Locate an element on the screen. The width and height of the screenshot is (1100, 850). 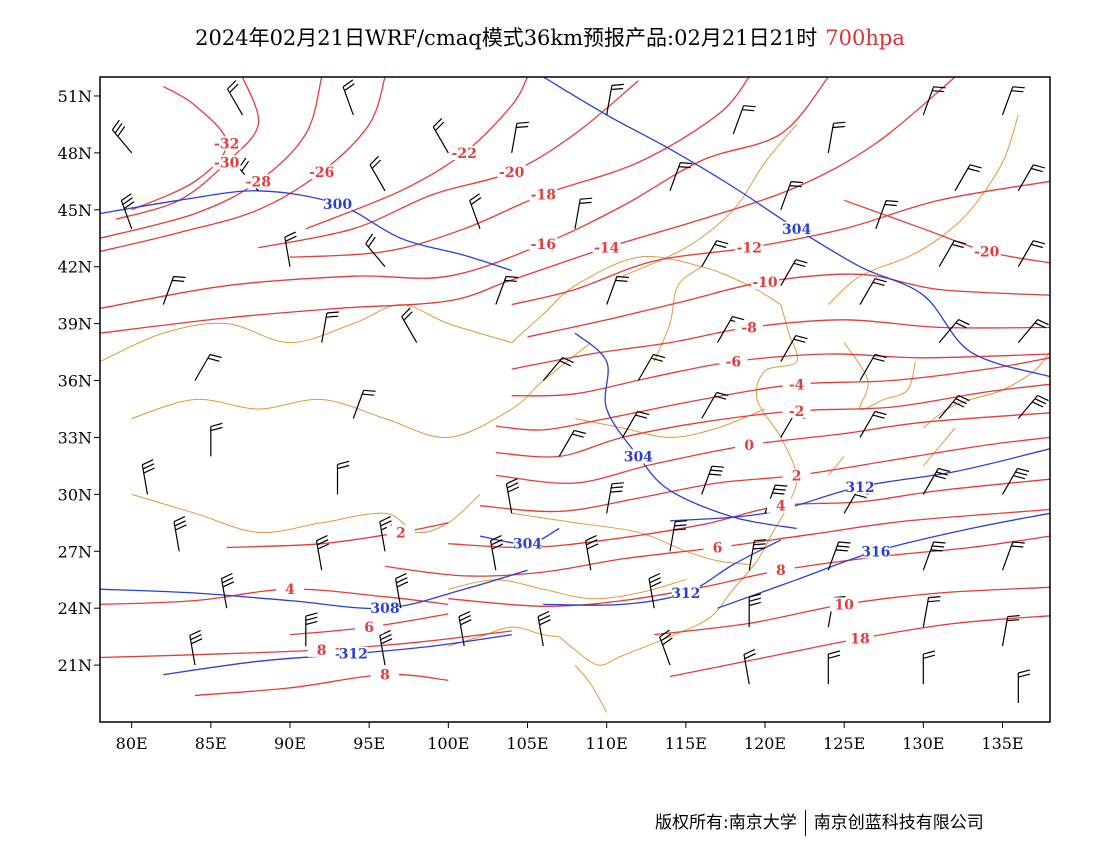
y-tick-label: 51N is located at coordinates (75, 96).